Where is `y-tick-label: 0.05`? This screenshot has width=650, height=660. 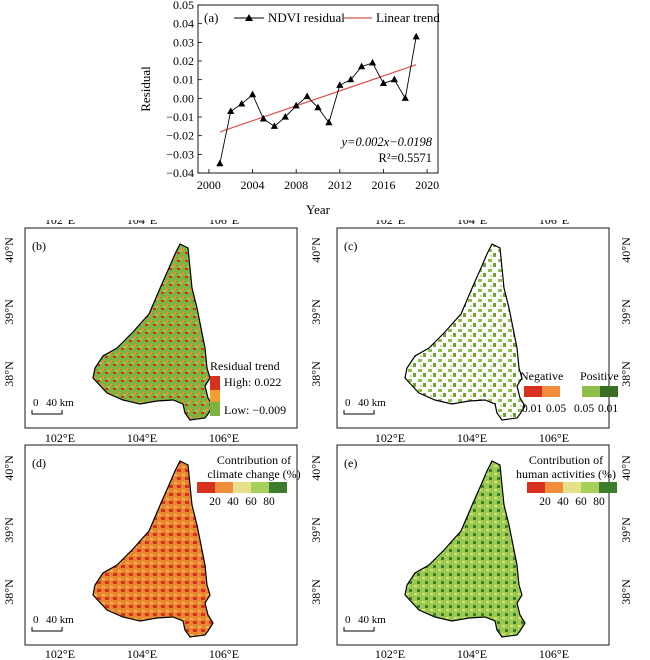
y-tick-label: 0.05 is located at coordinates (183, 6).